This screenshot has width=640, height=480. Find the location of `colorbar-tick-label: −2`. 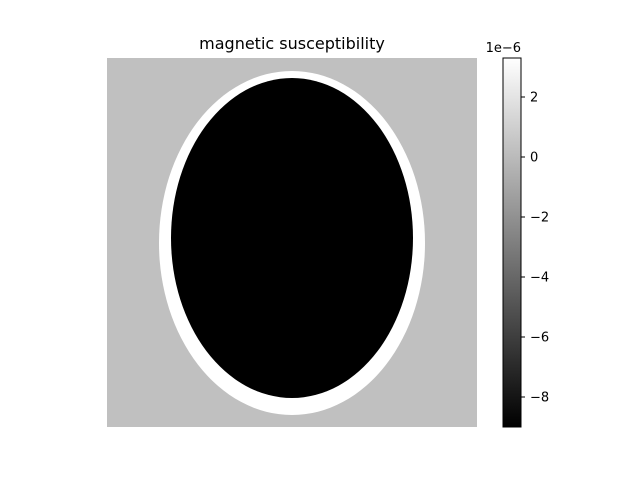

colorbar-tick-label: −2 is located at coordinates (539, 218).